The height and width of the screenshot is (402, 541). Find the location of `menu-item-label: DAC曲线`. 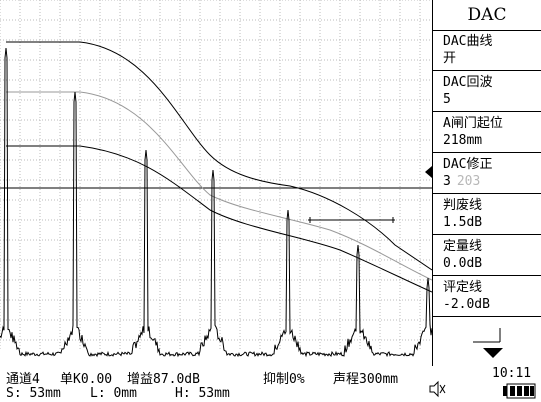

menu-item-label: DAC曲线 is located at coordinates (468, 41).